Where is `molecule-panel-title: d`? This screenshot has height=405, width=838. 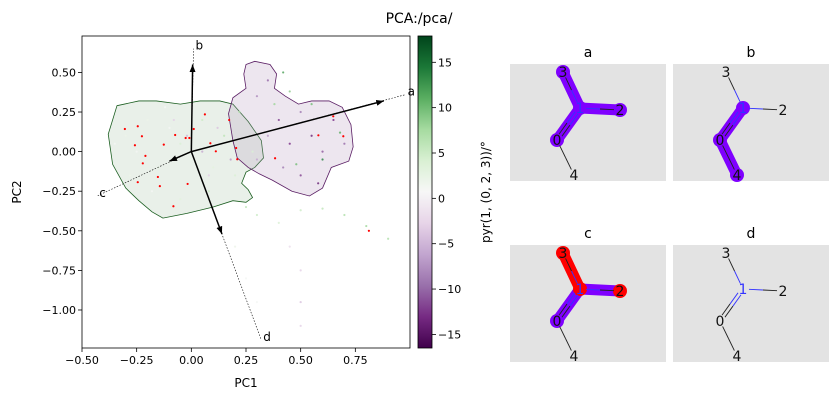 molecule-panel-title: d is located at coordinates (751, 234).